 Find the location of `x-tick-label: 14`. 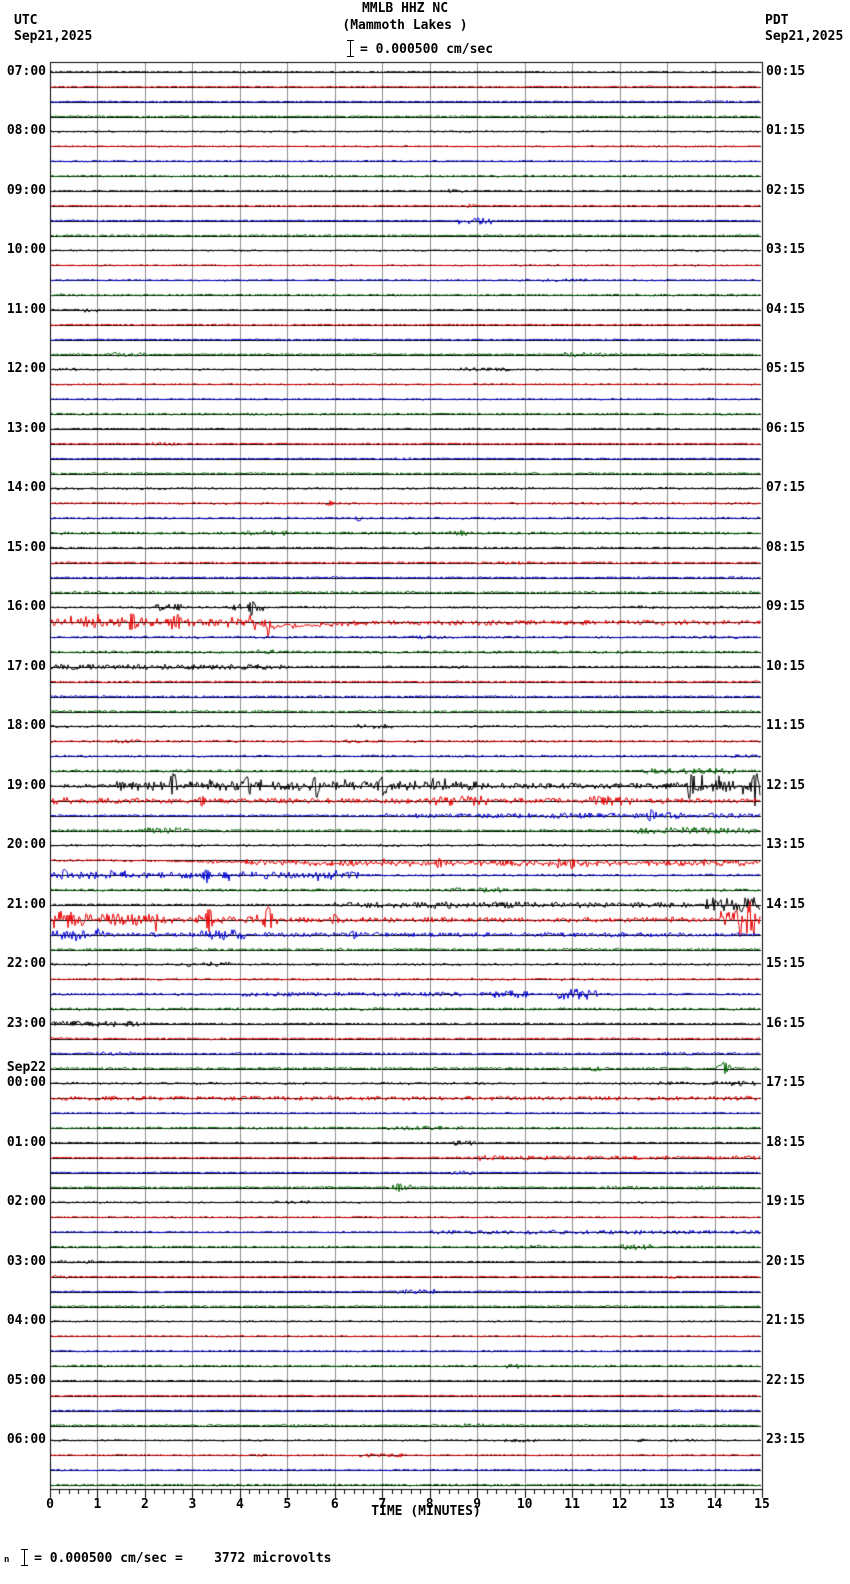

x-tick-label: 14 is located at coordinates (714, 1504).